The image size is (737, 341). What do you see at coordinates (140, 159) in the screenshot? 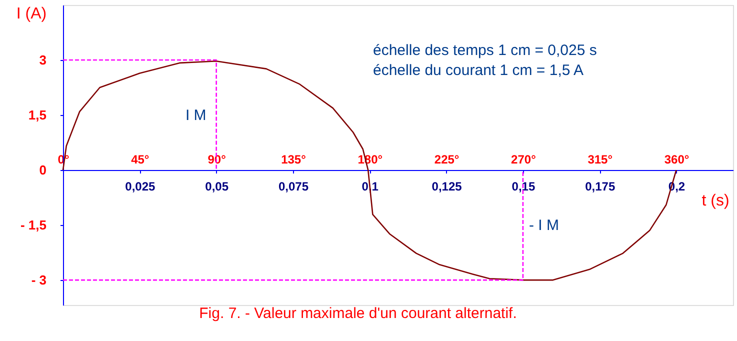
I see `x2-tick-label: 45°` at bounding box center [140, 159].